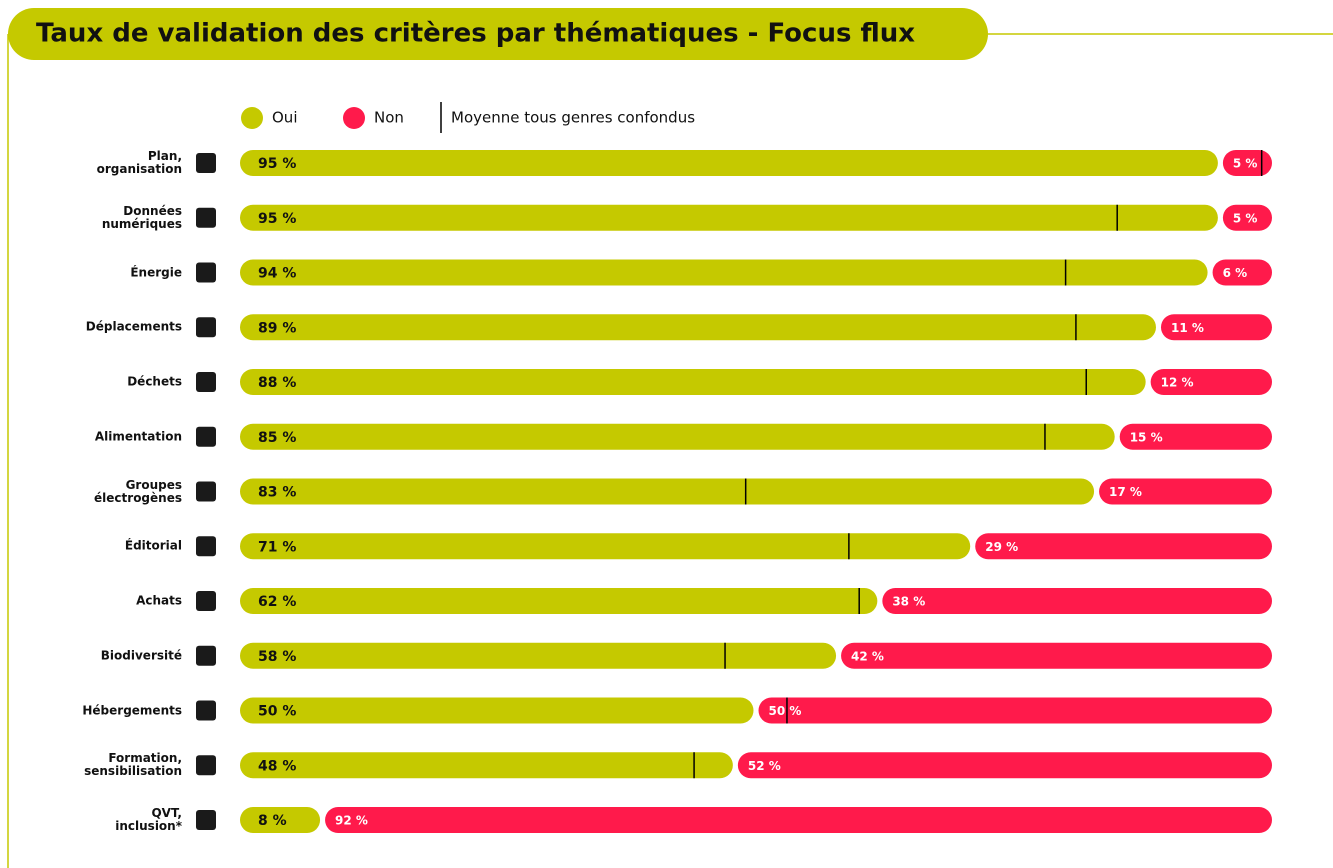 This screenshot has height=868, width=1333. What do you see at coordinates (277, 383) in the screenshot?
I see `value-label: 88 %` at bounding box center [277, 383].